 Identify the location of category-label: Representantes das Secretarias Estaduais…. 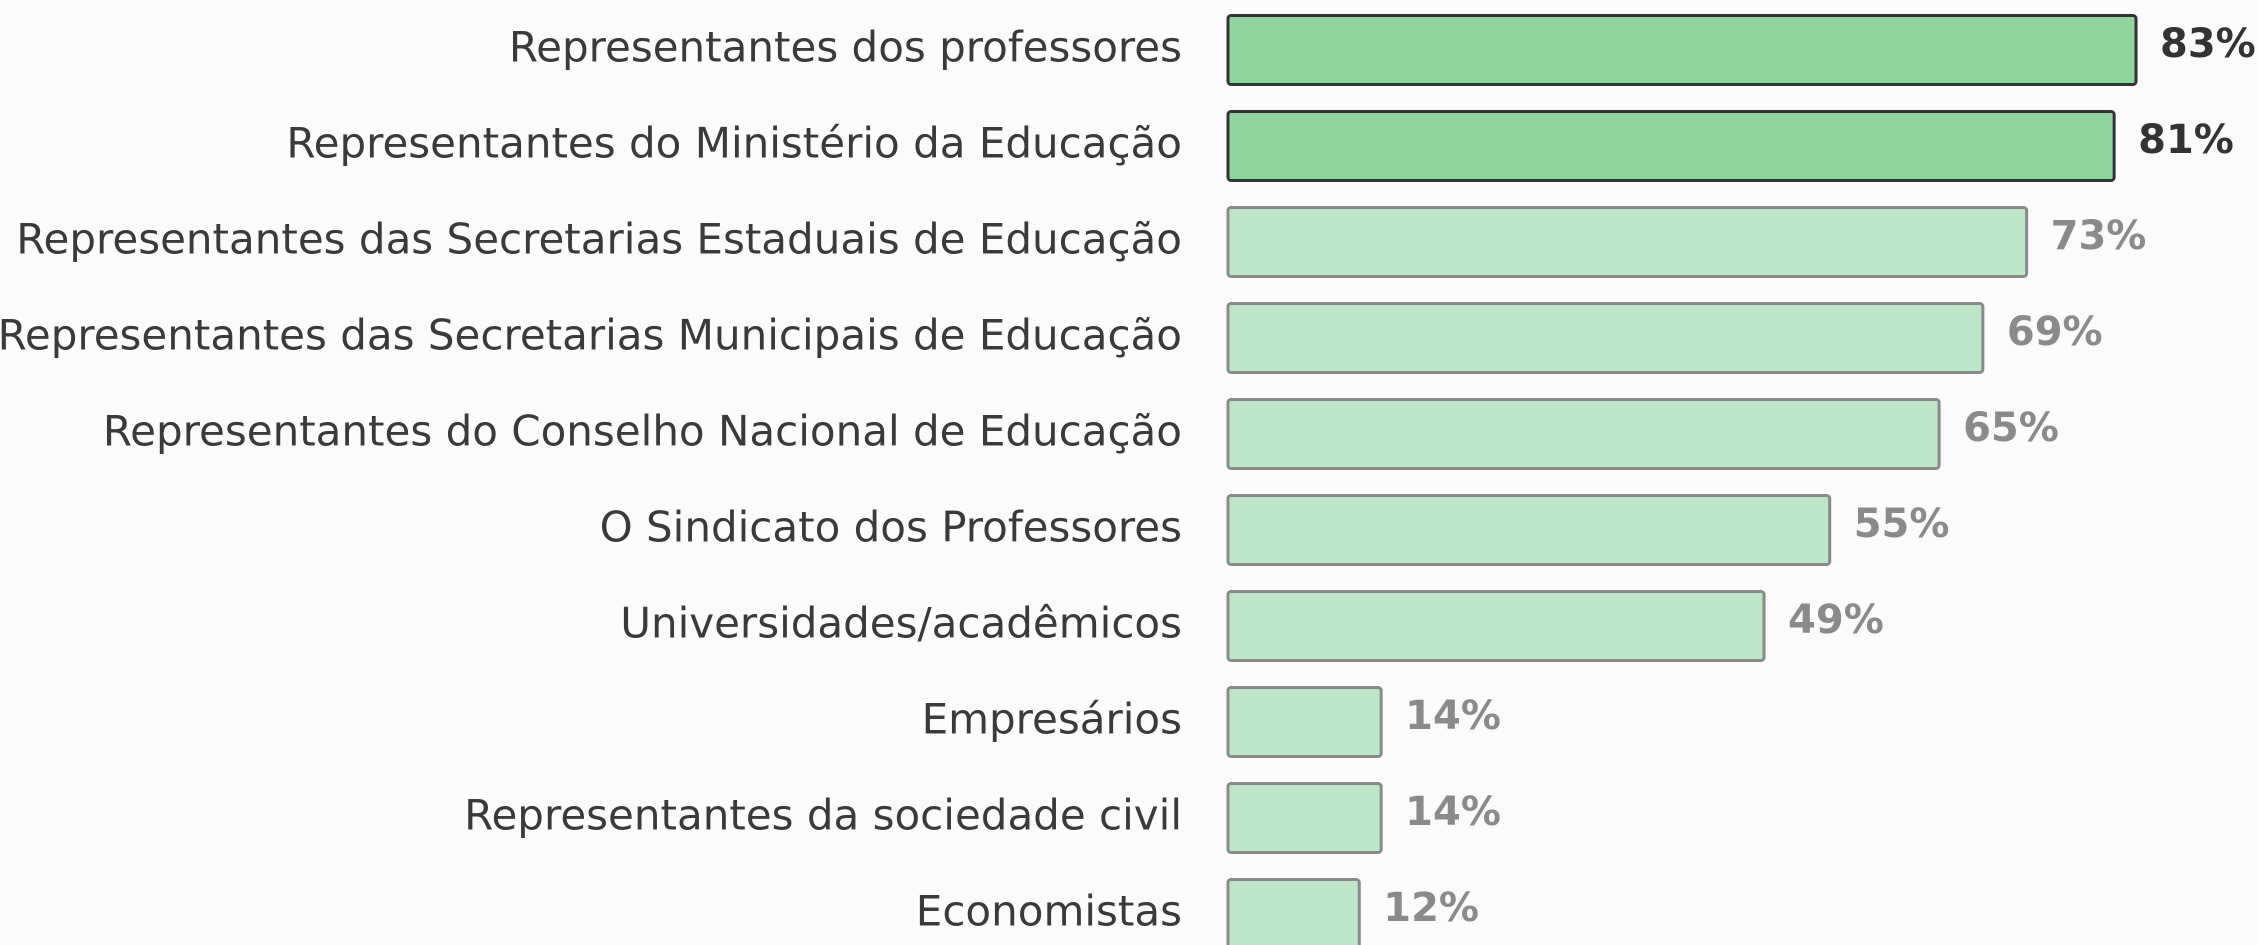
(599, 239).